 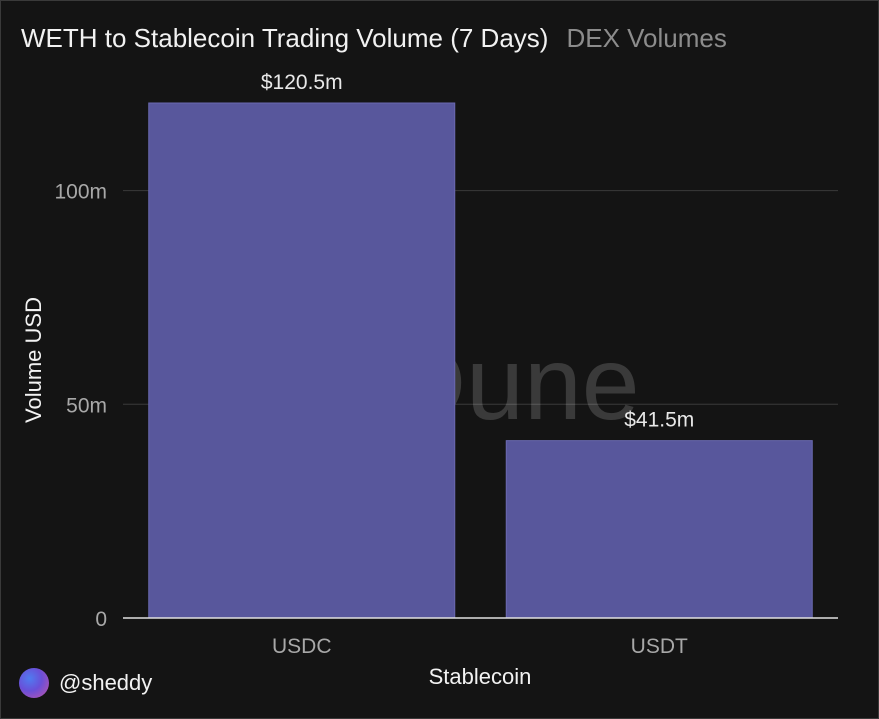 What do you see at coordinates (659, 529) in the screenshot?
I see `bar` at bounding box center [659, 529].